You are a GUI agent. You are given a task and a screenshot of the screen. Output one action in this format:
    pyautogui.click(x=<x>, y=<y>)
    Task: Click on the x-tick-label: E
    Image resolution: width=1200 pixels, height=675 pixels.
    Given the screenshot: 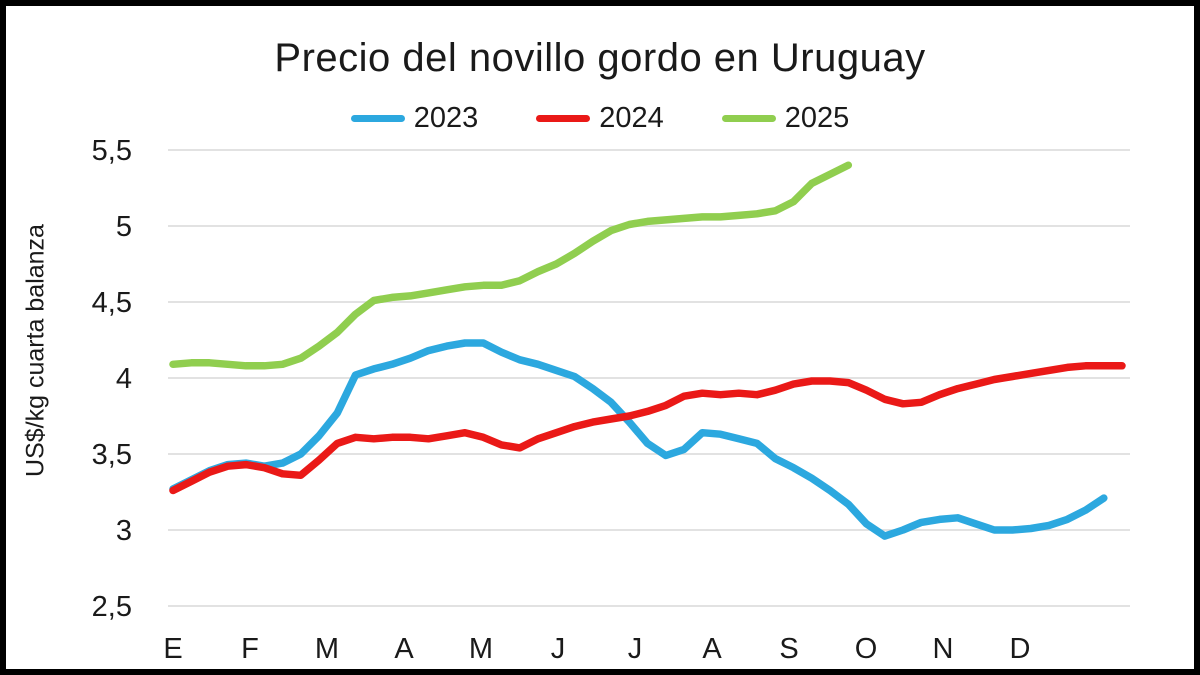 What is the action you would take?
    pyautogui.click(x=172, y=649)
    